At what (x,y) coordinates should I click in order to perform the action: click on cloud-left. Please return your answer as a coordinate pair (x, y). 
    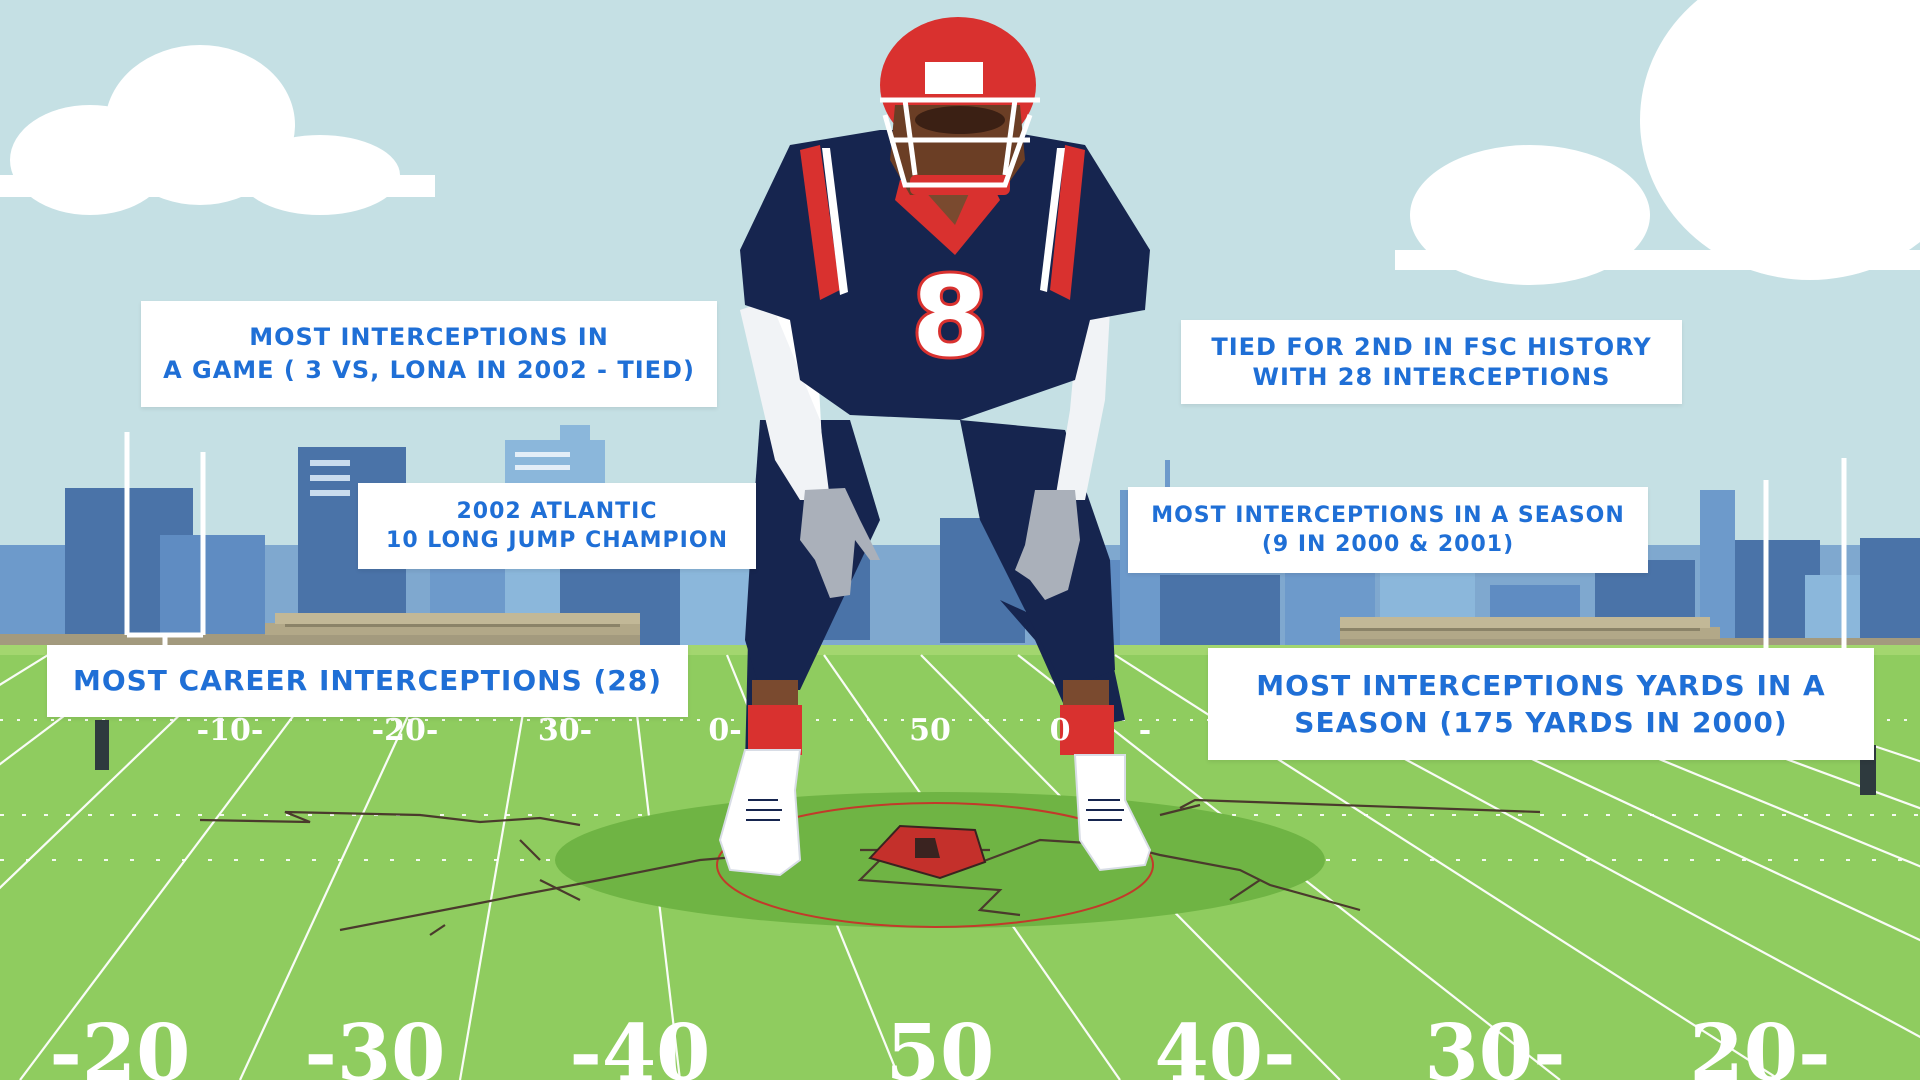
    Looking at the image, I should click on (217, 130).